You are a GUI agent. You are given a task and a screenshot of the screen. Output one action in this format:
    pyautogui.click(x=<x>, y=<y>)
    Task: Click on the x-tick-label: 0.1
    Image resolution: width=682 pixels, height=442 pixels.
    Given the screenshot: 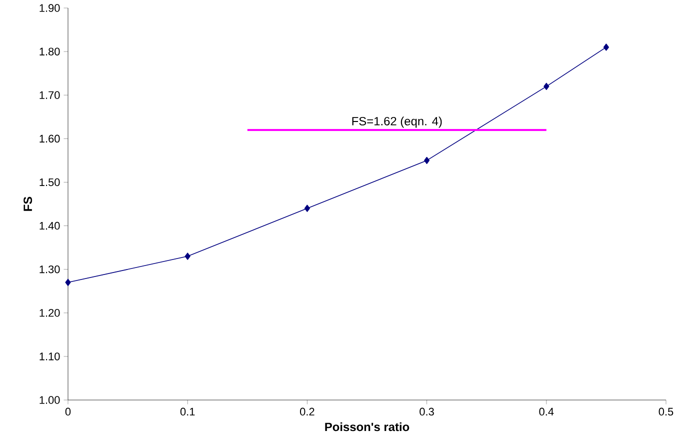 What is the action you would take?
    pyautogui.click(x=187, y=412)
    